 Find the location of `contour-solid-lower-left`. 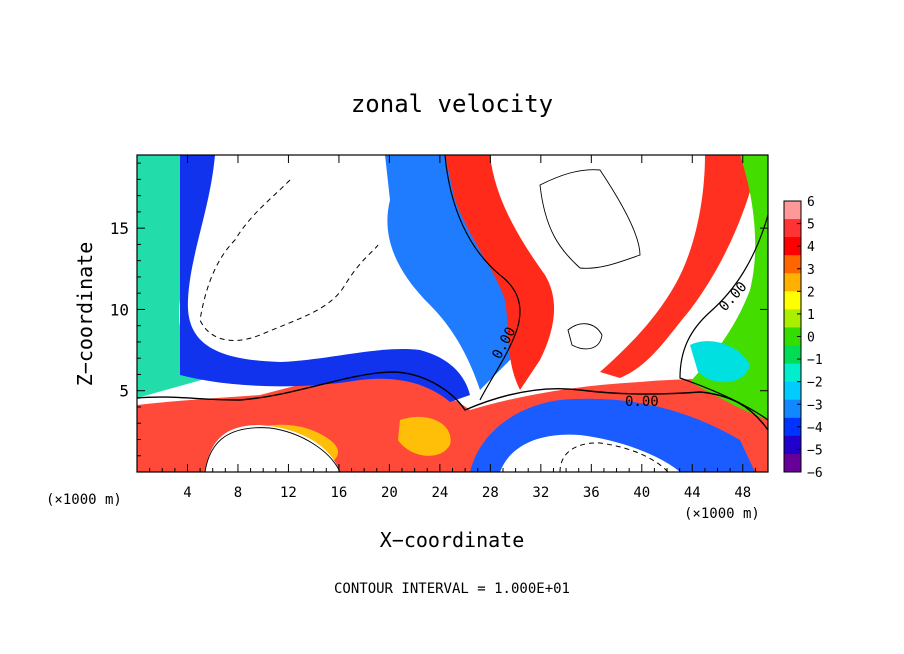

contour-solid-lower-left is located at coordinates (272, 449).